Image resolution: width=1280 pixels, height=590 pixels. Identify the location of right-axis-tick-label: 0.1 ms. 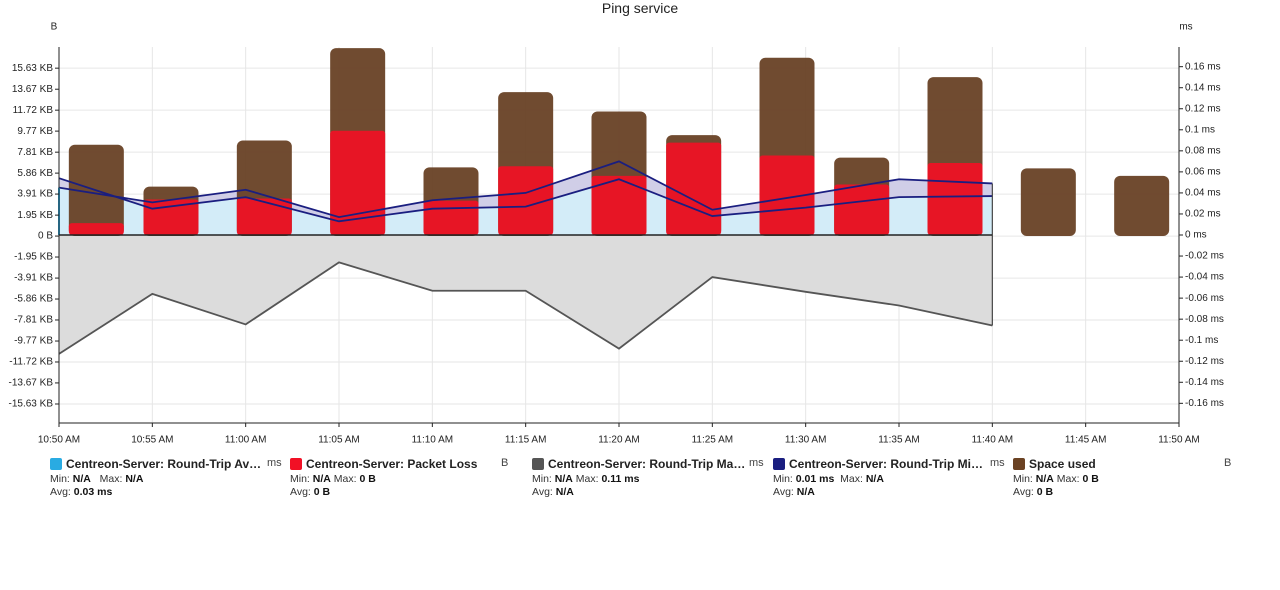
(1200, 129).